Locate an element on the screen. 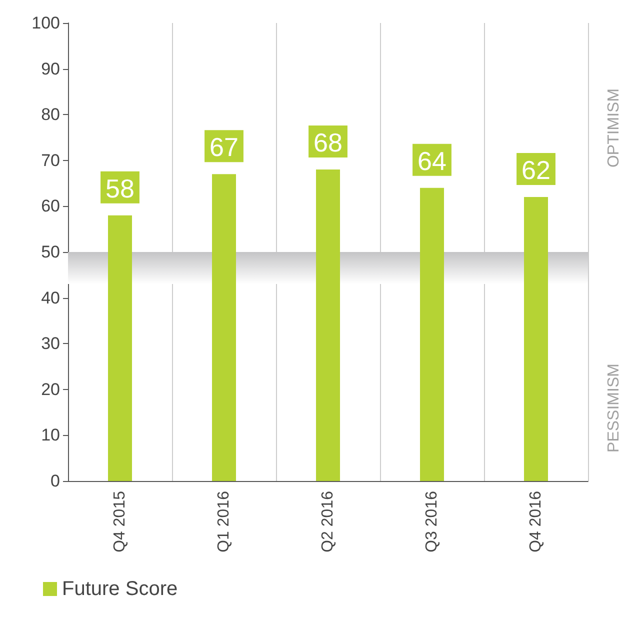  data-label: 62 is located at coordinates (536, 170).